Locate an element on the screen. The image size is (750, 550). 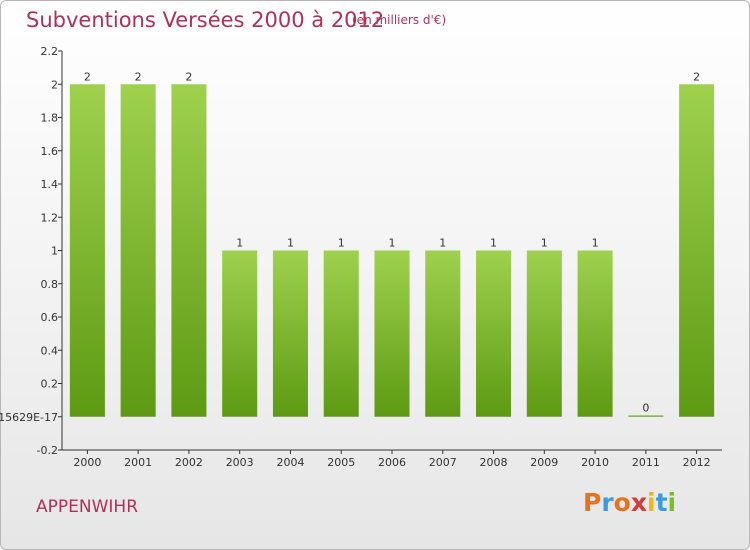
value-label-2010: 1 is located at coordinates (595, 243).